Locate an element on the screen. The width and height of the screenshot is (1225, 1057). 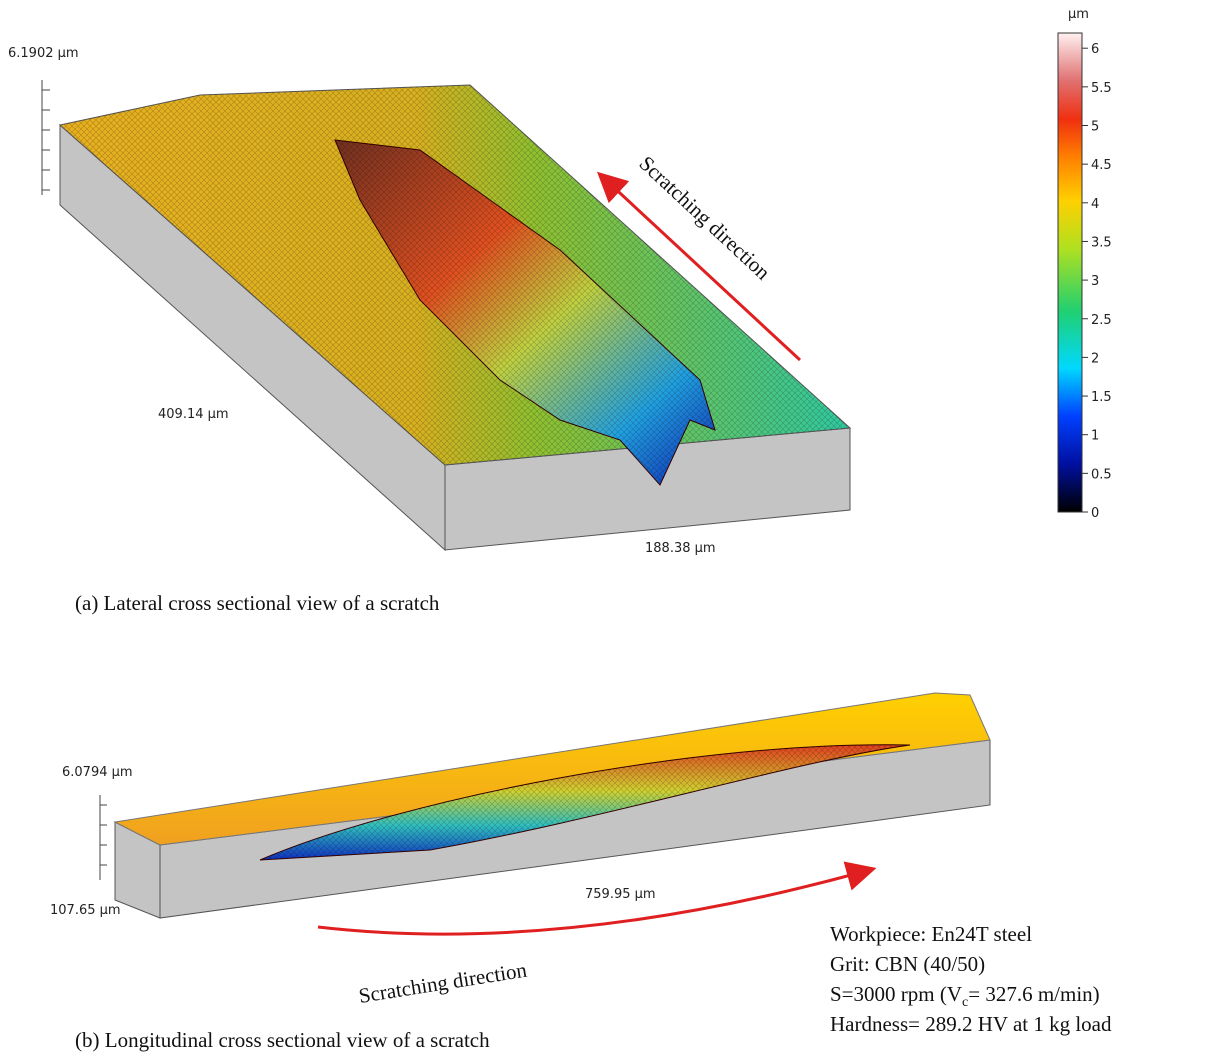
colorbar-tick-label: 6 is located at coordinates (1095, 49).